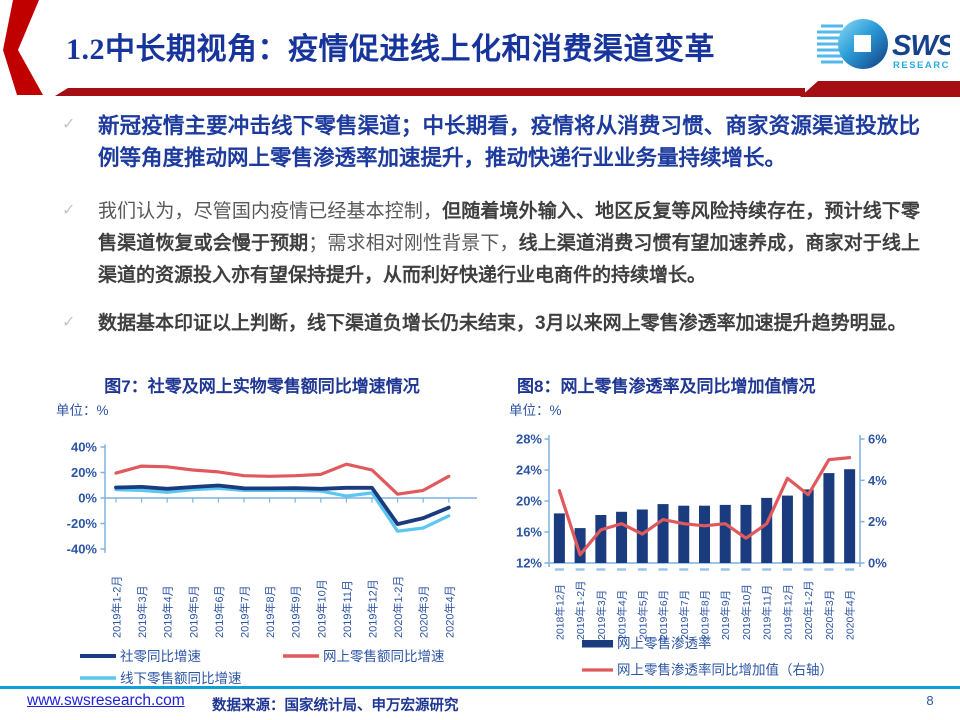  Describe the element at coordinates (82, 549) in the screenshot. I see `svg-text: -40%` at that location.